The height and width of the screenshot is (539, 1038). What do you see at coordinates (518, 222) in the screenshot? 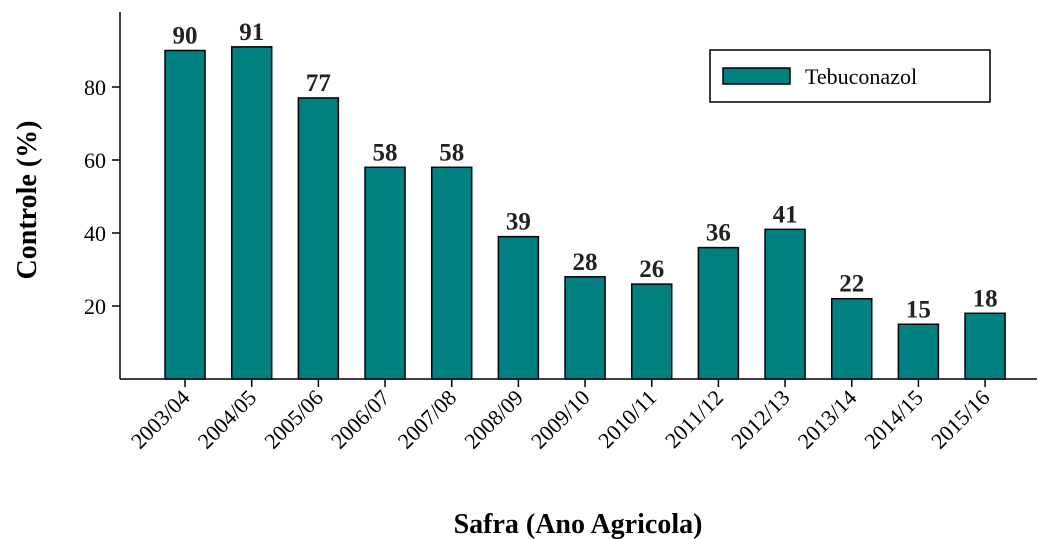
I see `data-label: 39` at bounding box center [518, 222].